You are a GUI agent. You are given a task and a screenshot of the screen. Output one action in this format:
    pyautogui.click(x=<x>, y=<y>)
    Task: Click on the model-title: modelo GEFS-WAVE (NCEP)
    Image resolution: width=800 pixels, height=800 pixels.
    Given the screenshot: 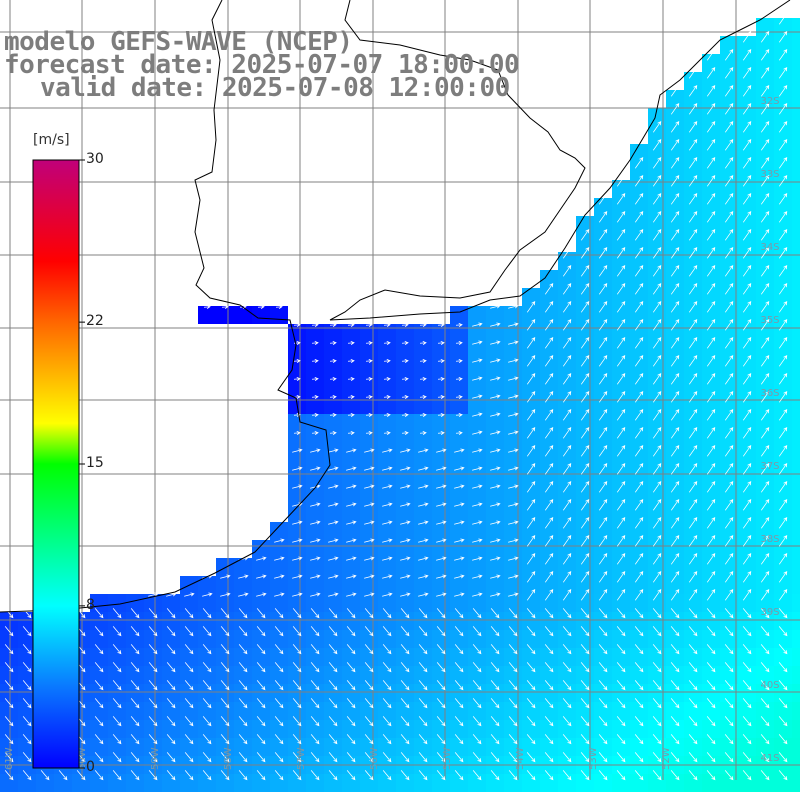 What is the action you would take?
    pyautogui.click(x=178, y=42)
    